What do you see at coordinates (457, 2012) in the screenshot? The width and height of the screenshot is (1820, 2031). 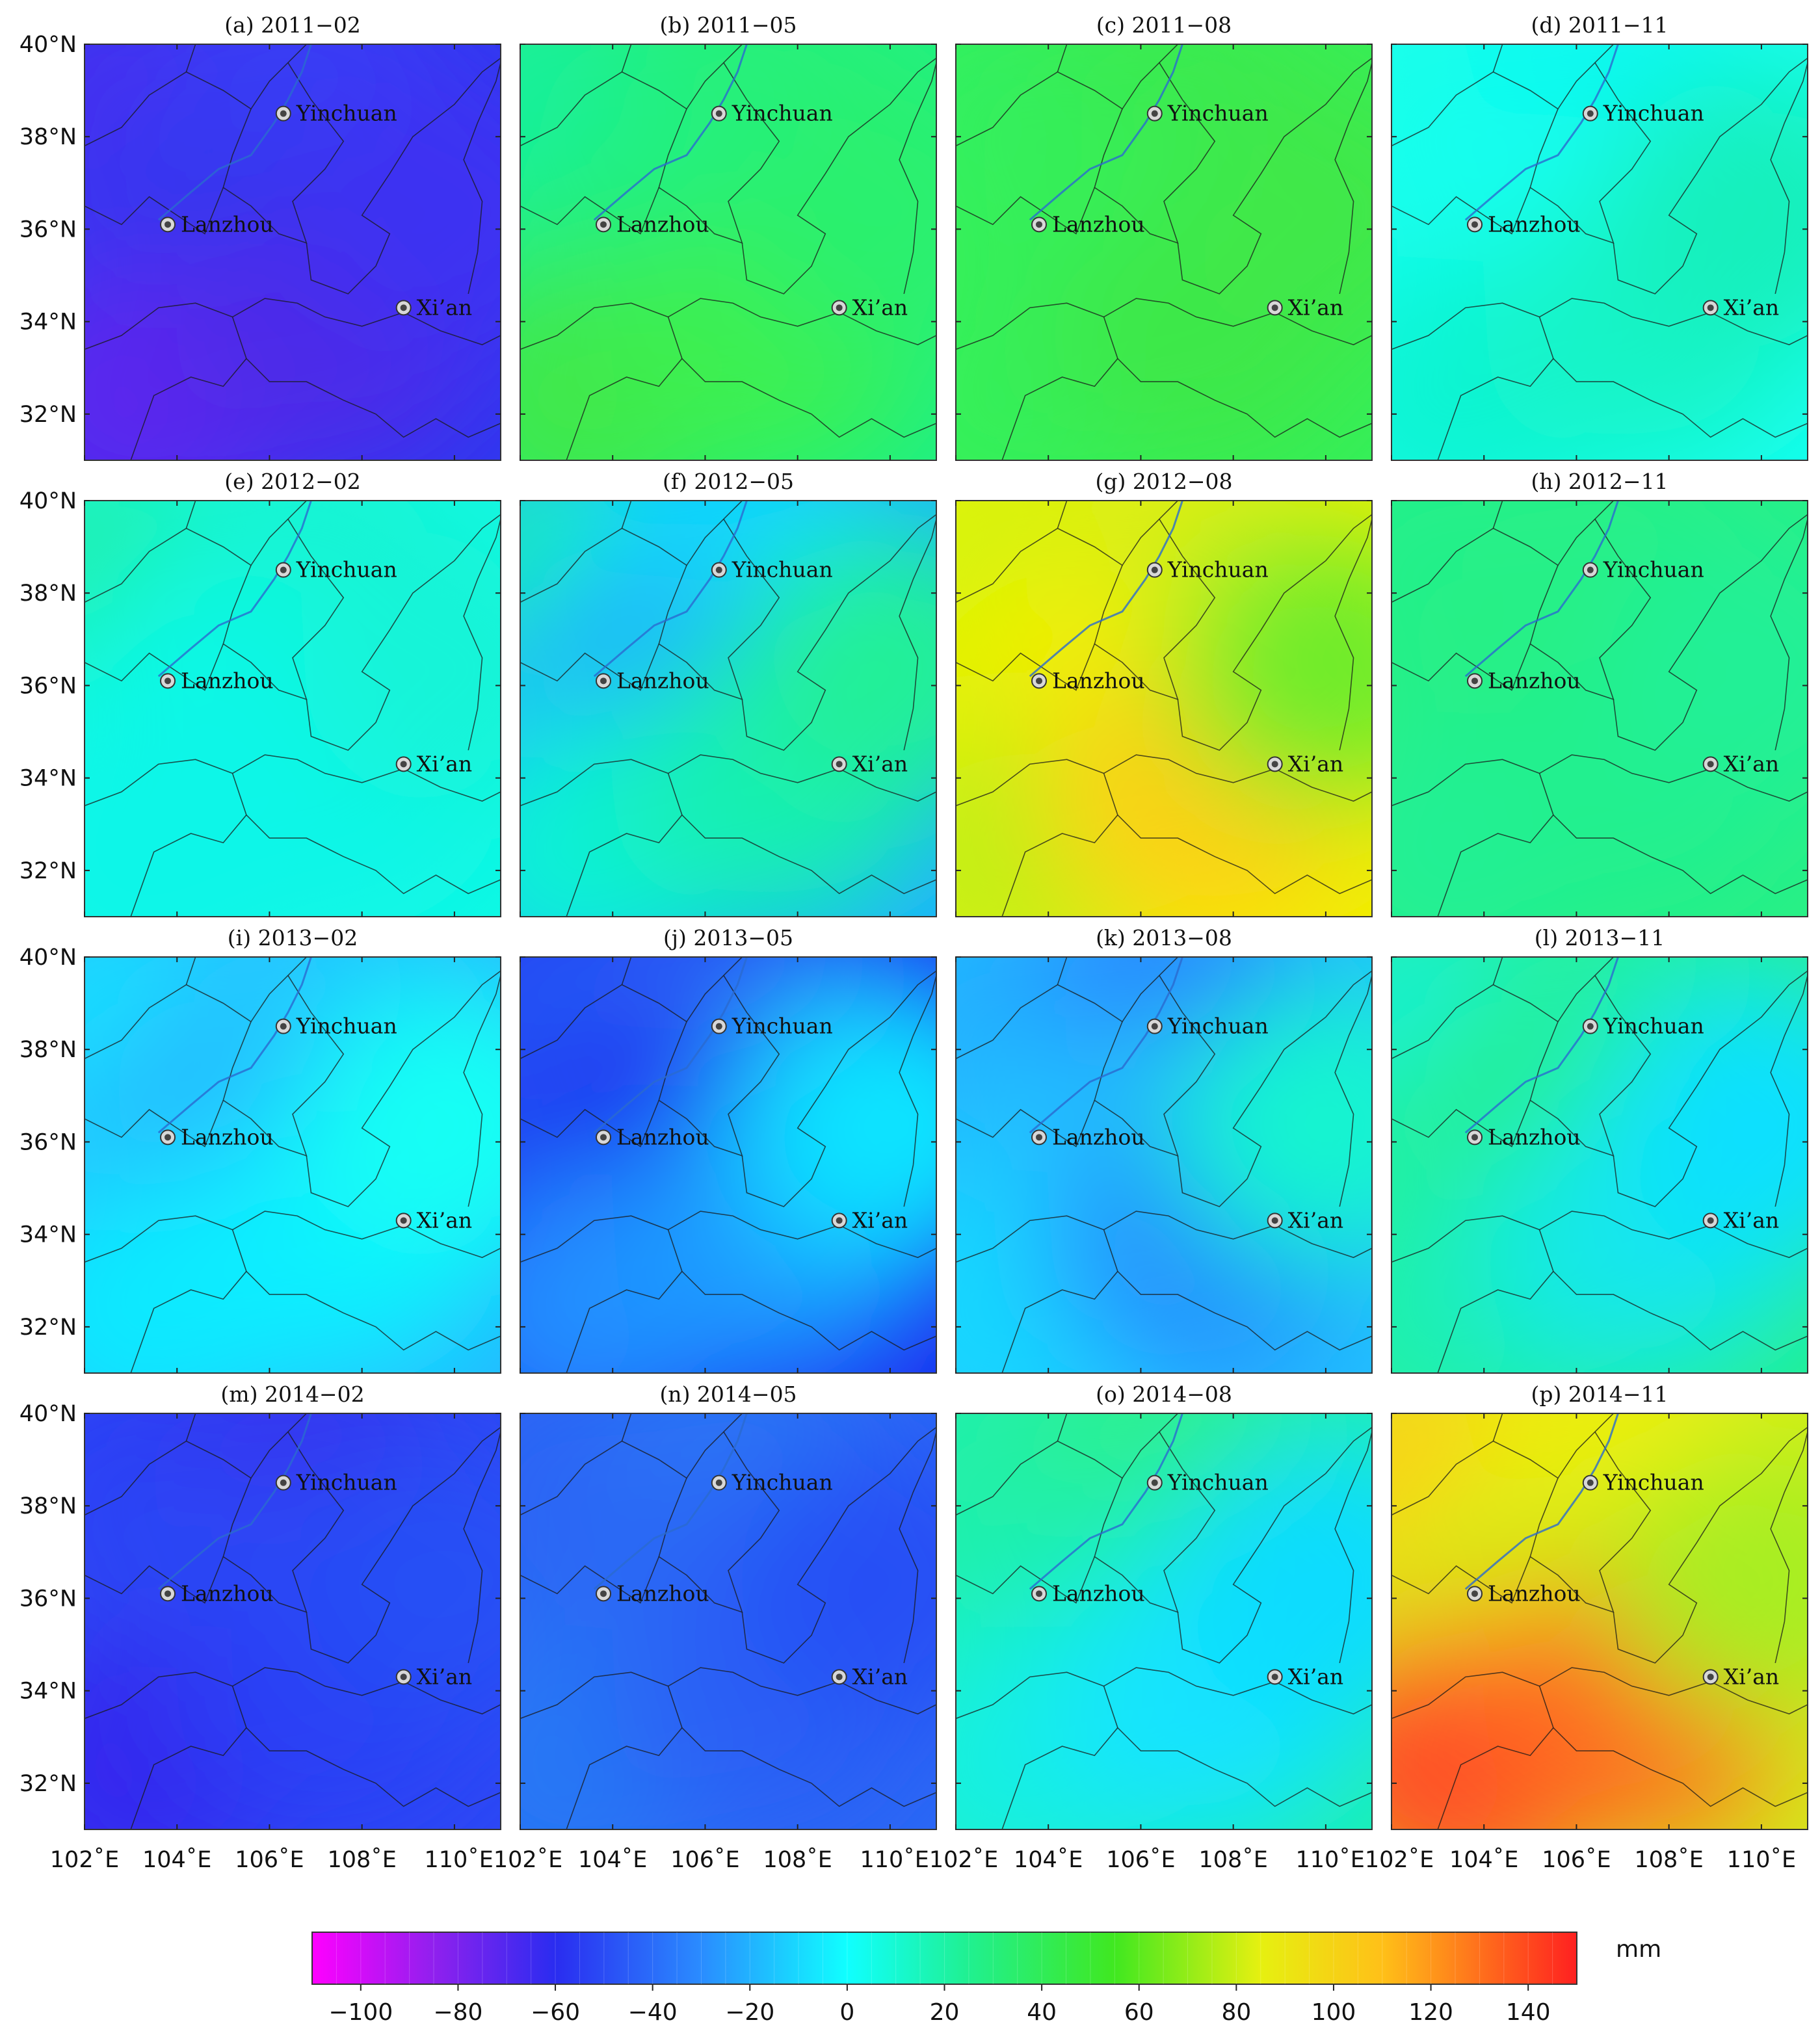 I see `colorbar-tick-label: −80` at bounding box center [457, 2012].